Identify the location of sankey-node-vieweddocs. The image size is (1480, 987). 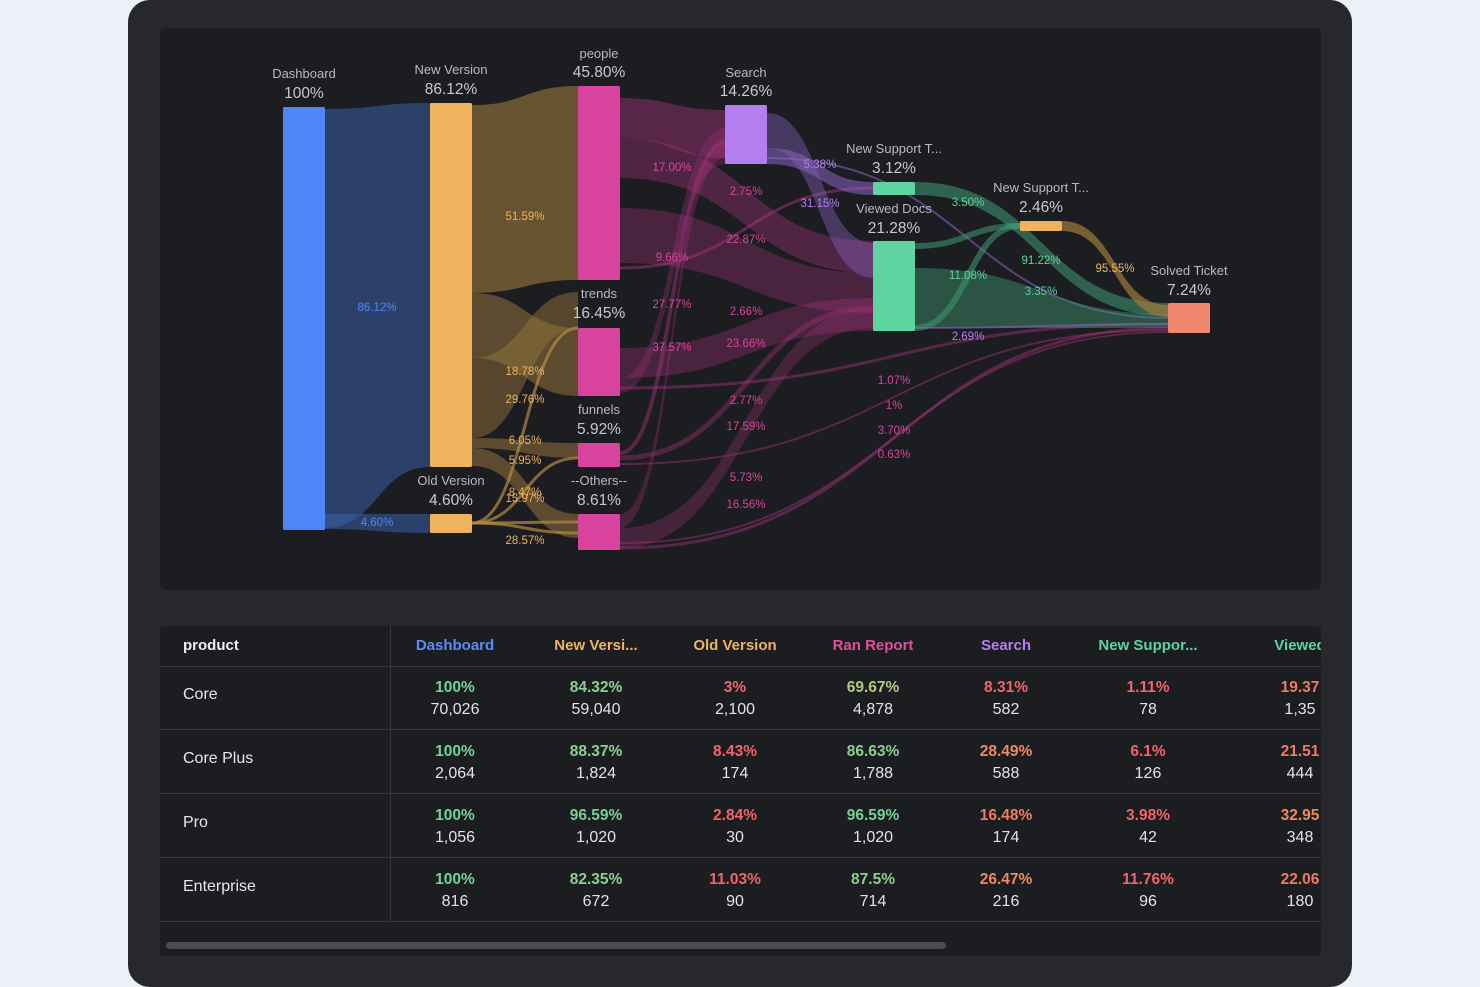
(894, 286).